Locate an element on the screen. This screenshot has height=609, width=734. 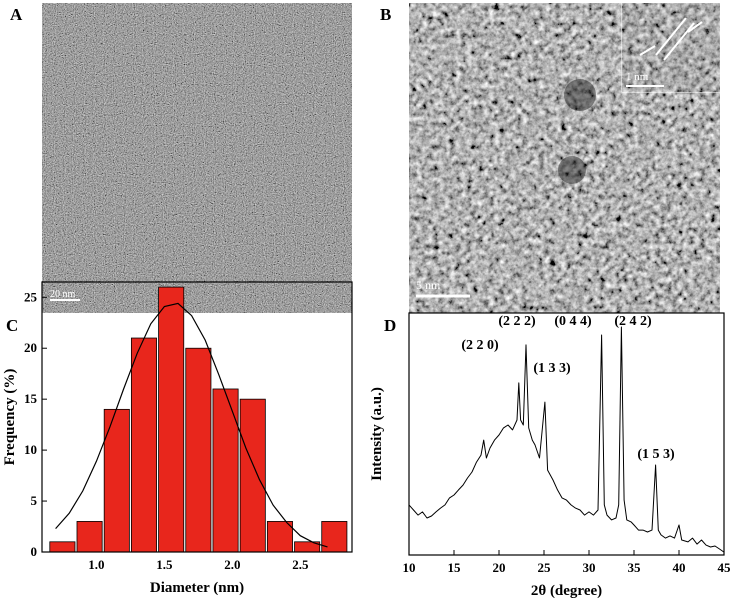
x-tick-label: 10 is located at coordinates (409, 567).